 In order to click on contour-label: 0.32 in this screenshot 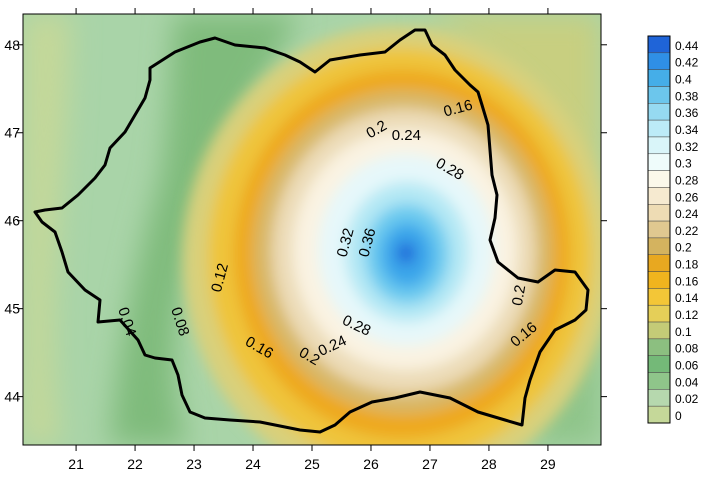, I will do `click(346, 242)`.